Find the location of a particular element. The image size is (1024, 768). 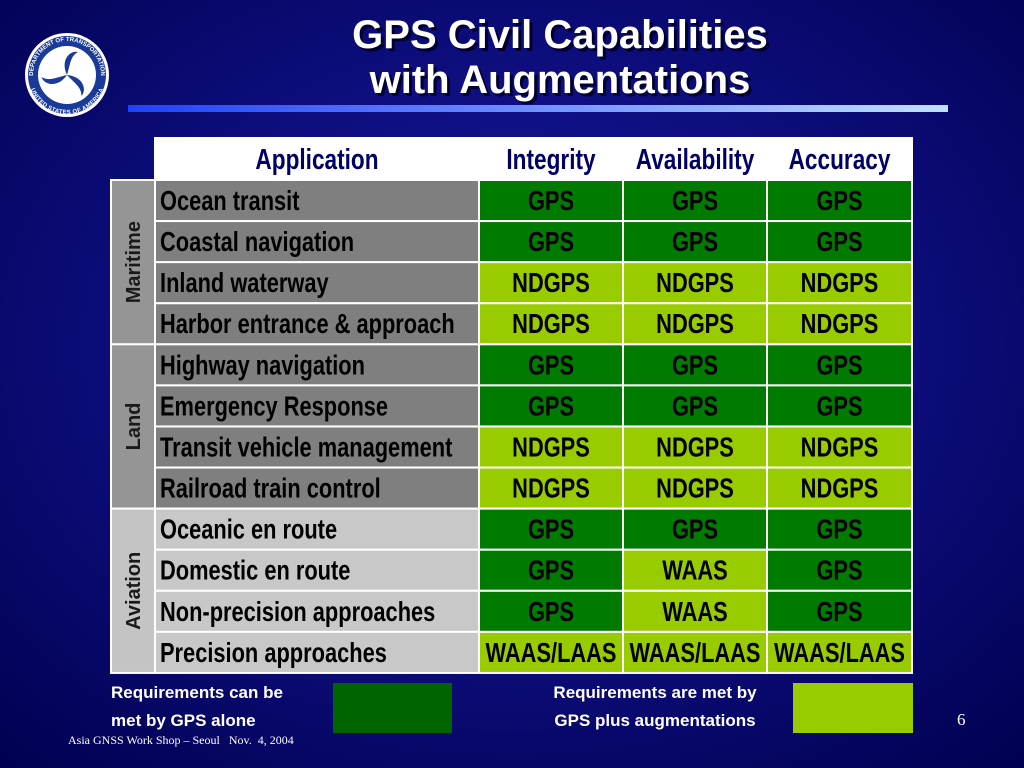

application: Non-precision approaches is located at coordinates (297, 611).